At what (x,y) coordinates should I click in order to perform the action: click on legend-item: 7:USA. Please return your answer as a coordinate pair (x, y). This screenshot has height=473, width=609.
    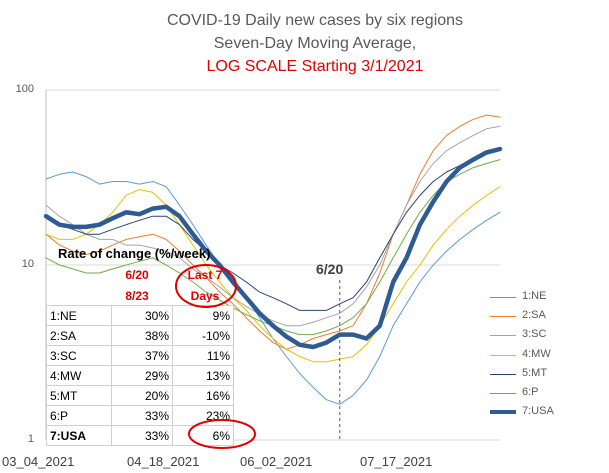
    Looking at the image, I should click on (522, 413).